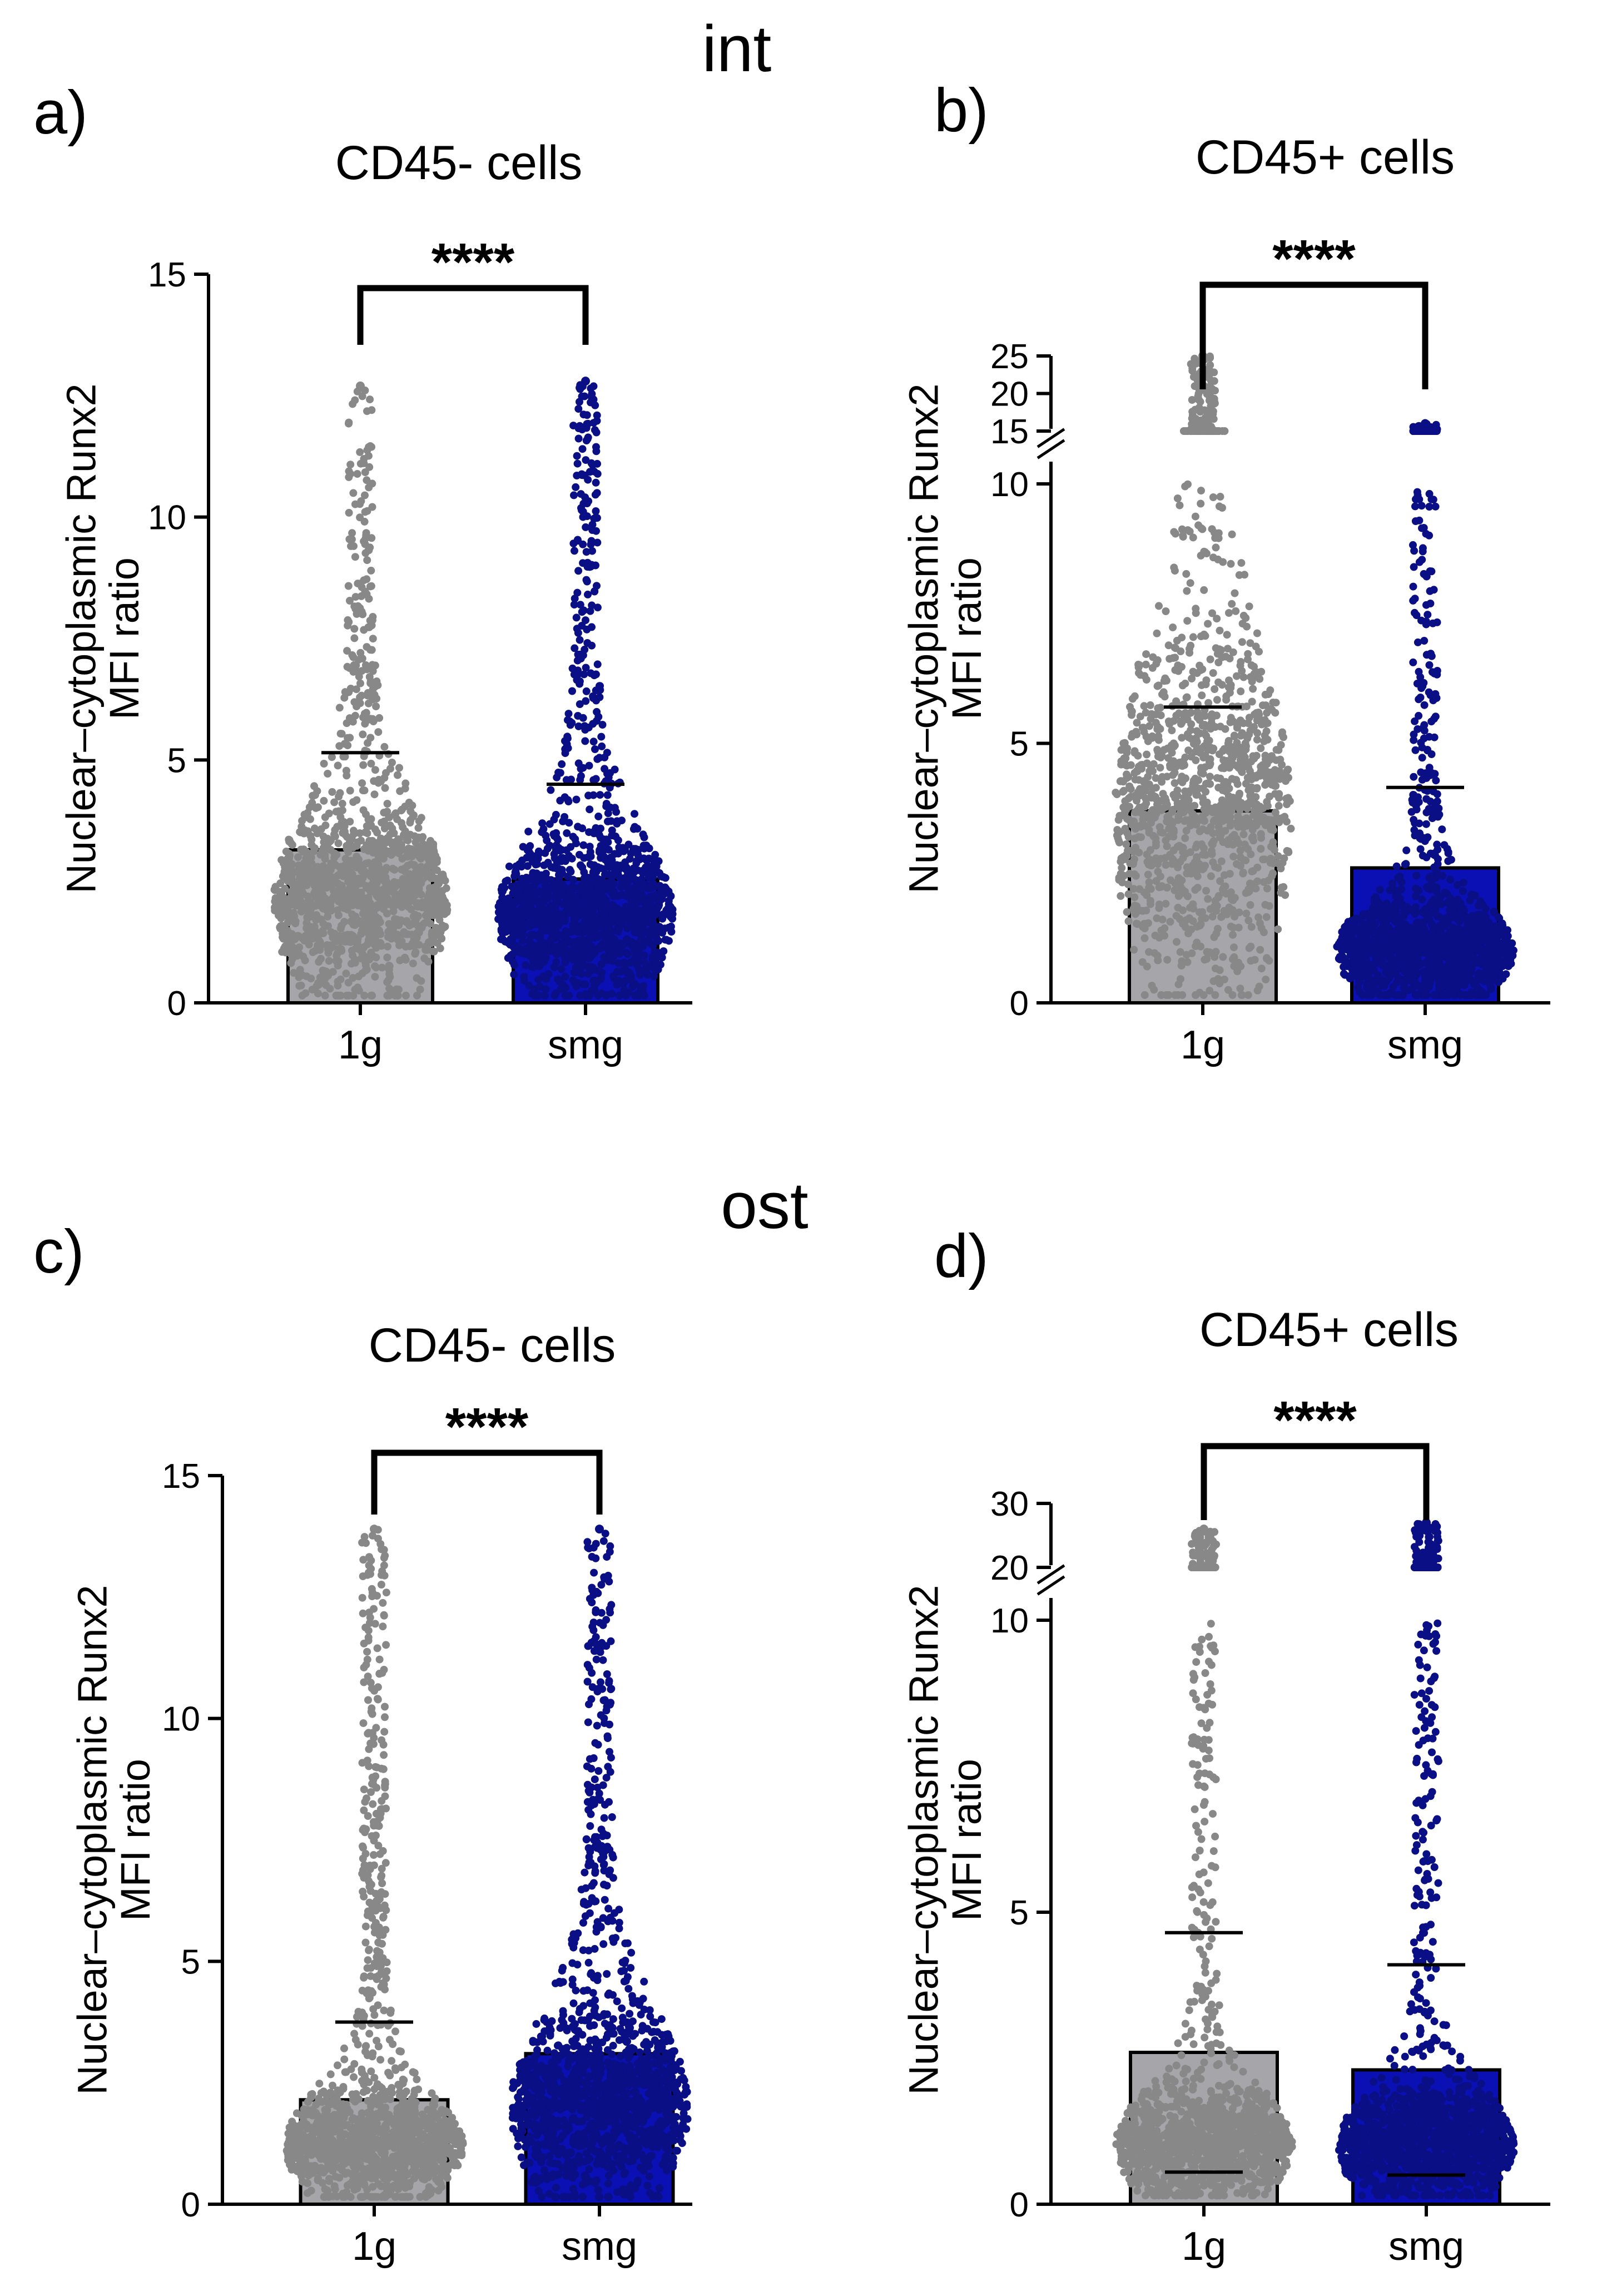  Describe the element at coordinates (1203, 1045) in the screenshot. I see `x-tick-label-b-1g: 1g` at that location.